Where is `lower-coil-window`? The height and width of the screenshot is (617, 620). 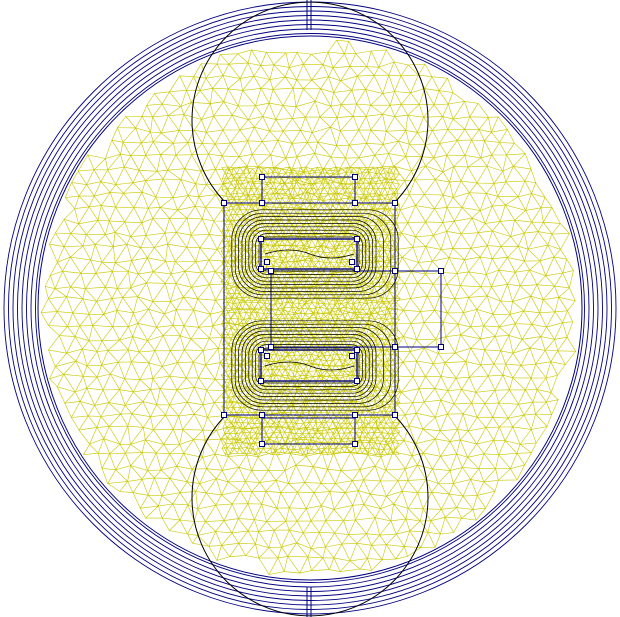
lower-coil-window is located at coordinates (309, 365).